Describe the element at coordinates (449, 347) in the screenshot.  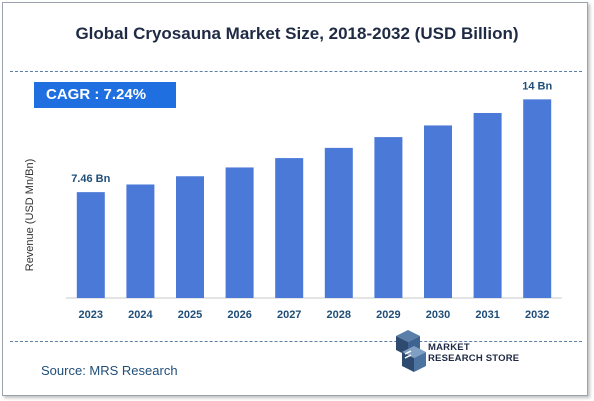
I see `logo-line-1: MARKET` at that location.